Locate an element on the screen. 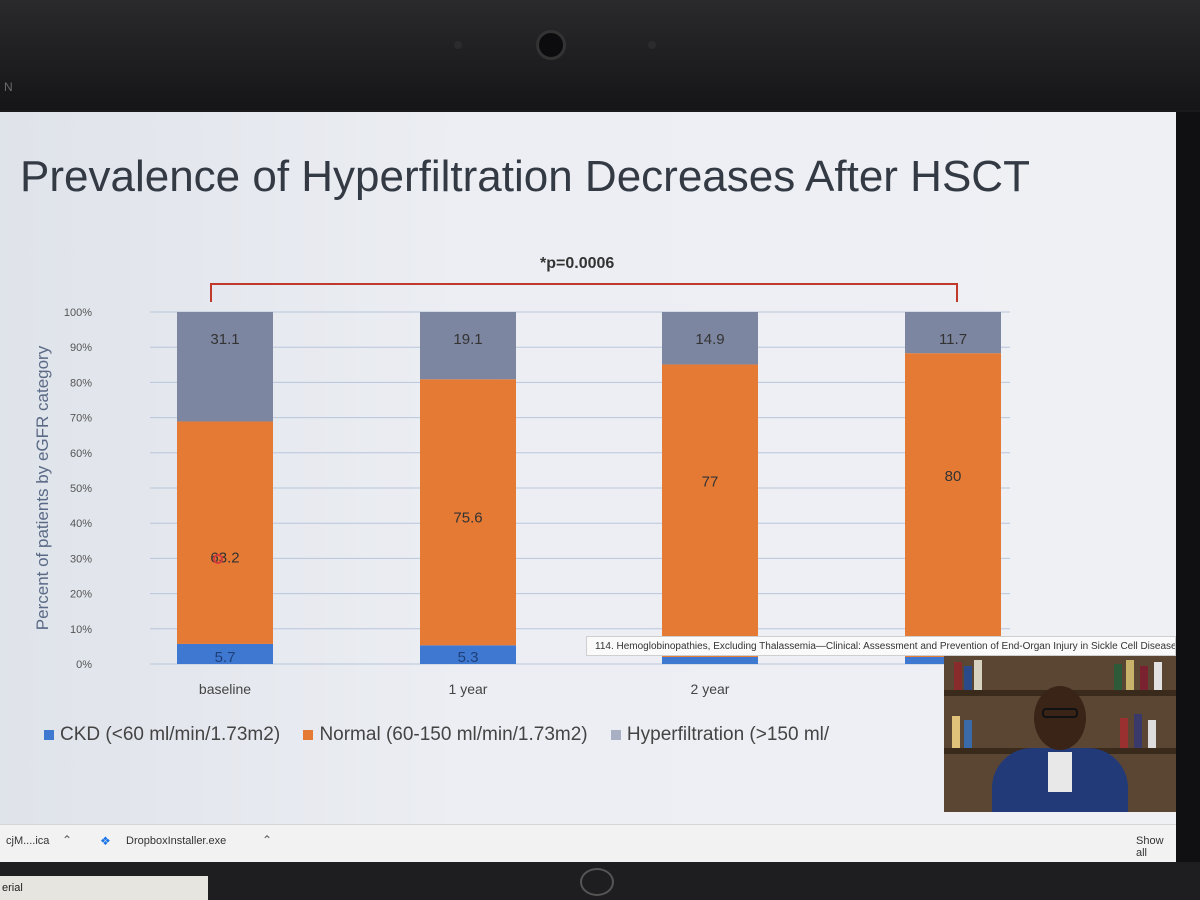  speaker-video is located at coordinates (1060, 734).